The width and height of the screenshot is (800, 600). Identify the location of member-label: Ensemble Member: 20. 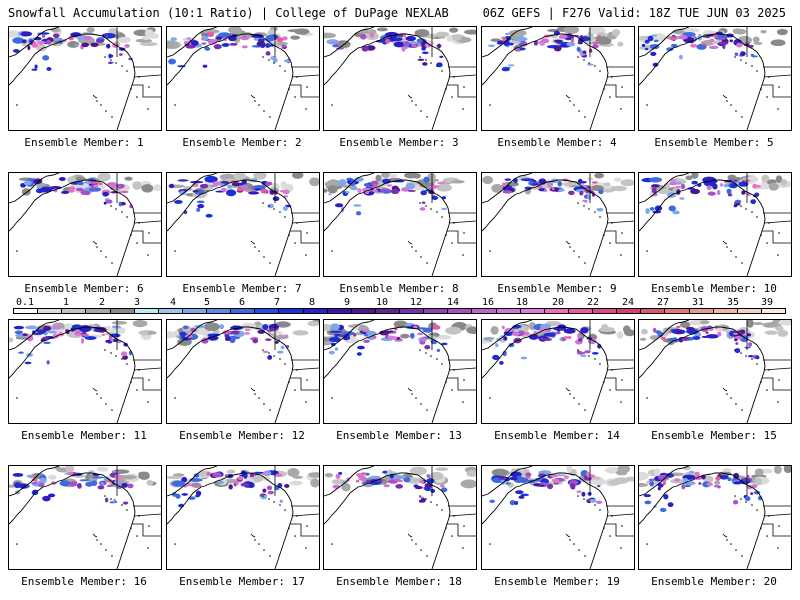
(714, 581).